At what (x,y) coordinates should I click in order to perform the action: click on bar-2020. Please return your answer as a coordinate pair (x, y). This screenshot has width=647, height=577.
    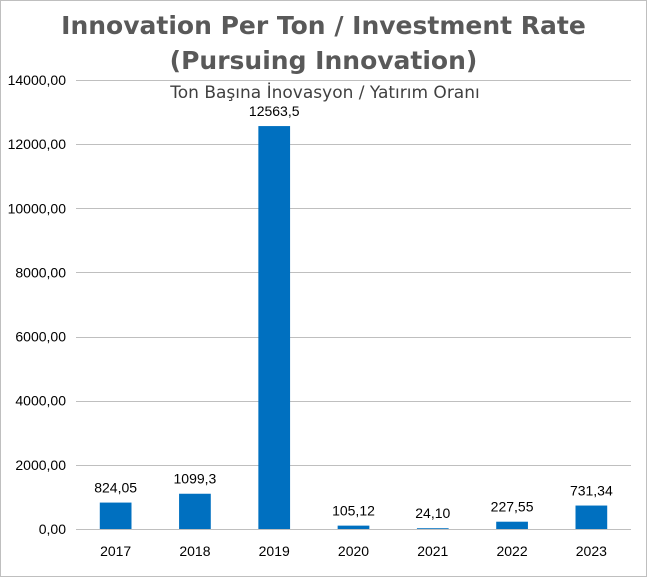
    Looking at the image, I should click on (353, 527).